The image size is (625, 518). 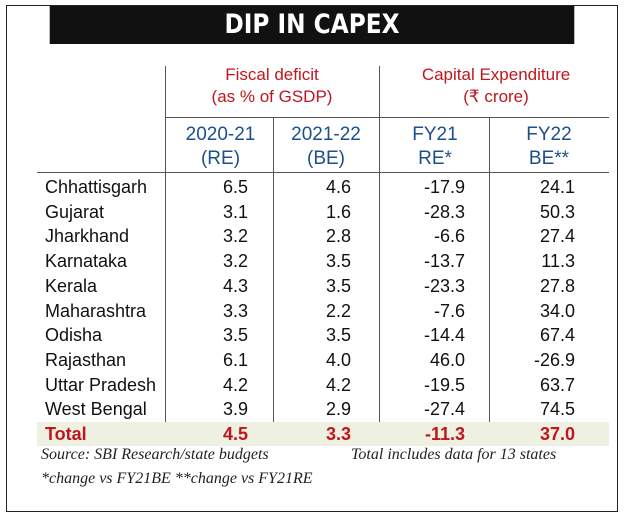 What do you see at coordinates (235, 359) in the screenshot?
I see `value-cell: 6.1` at bounding box center [235, 359].